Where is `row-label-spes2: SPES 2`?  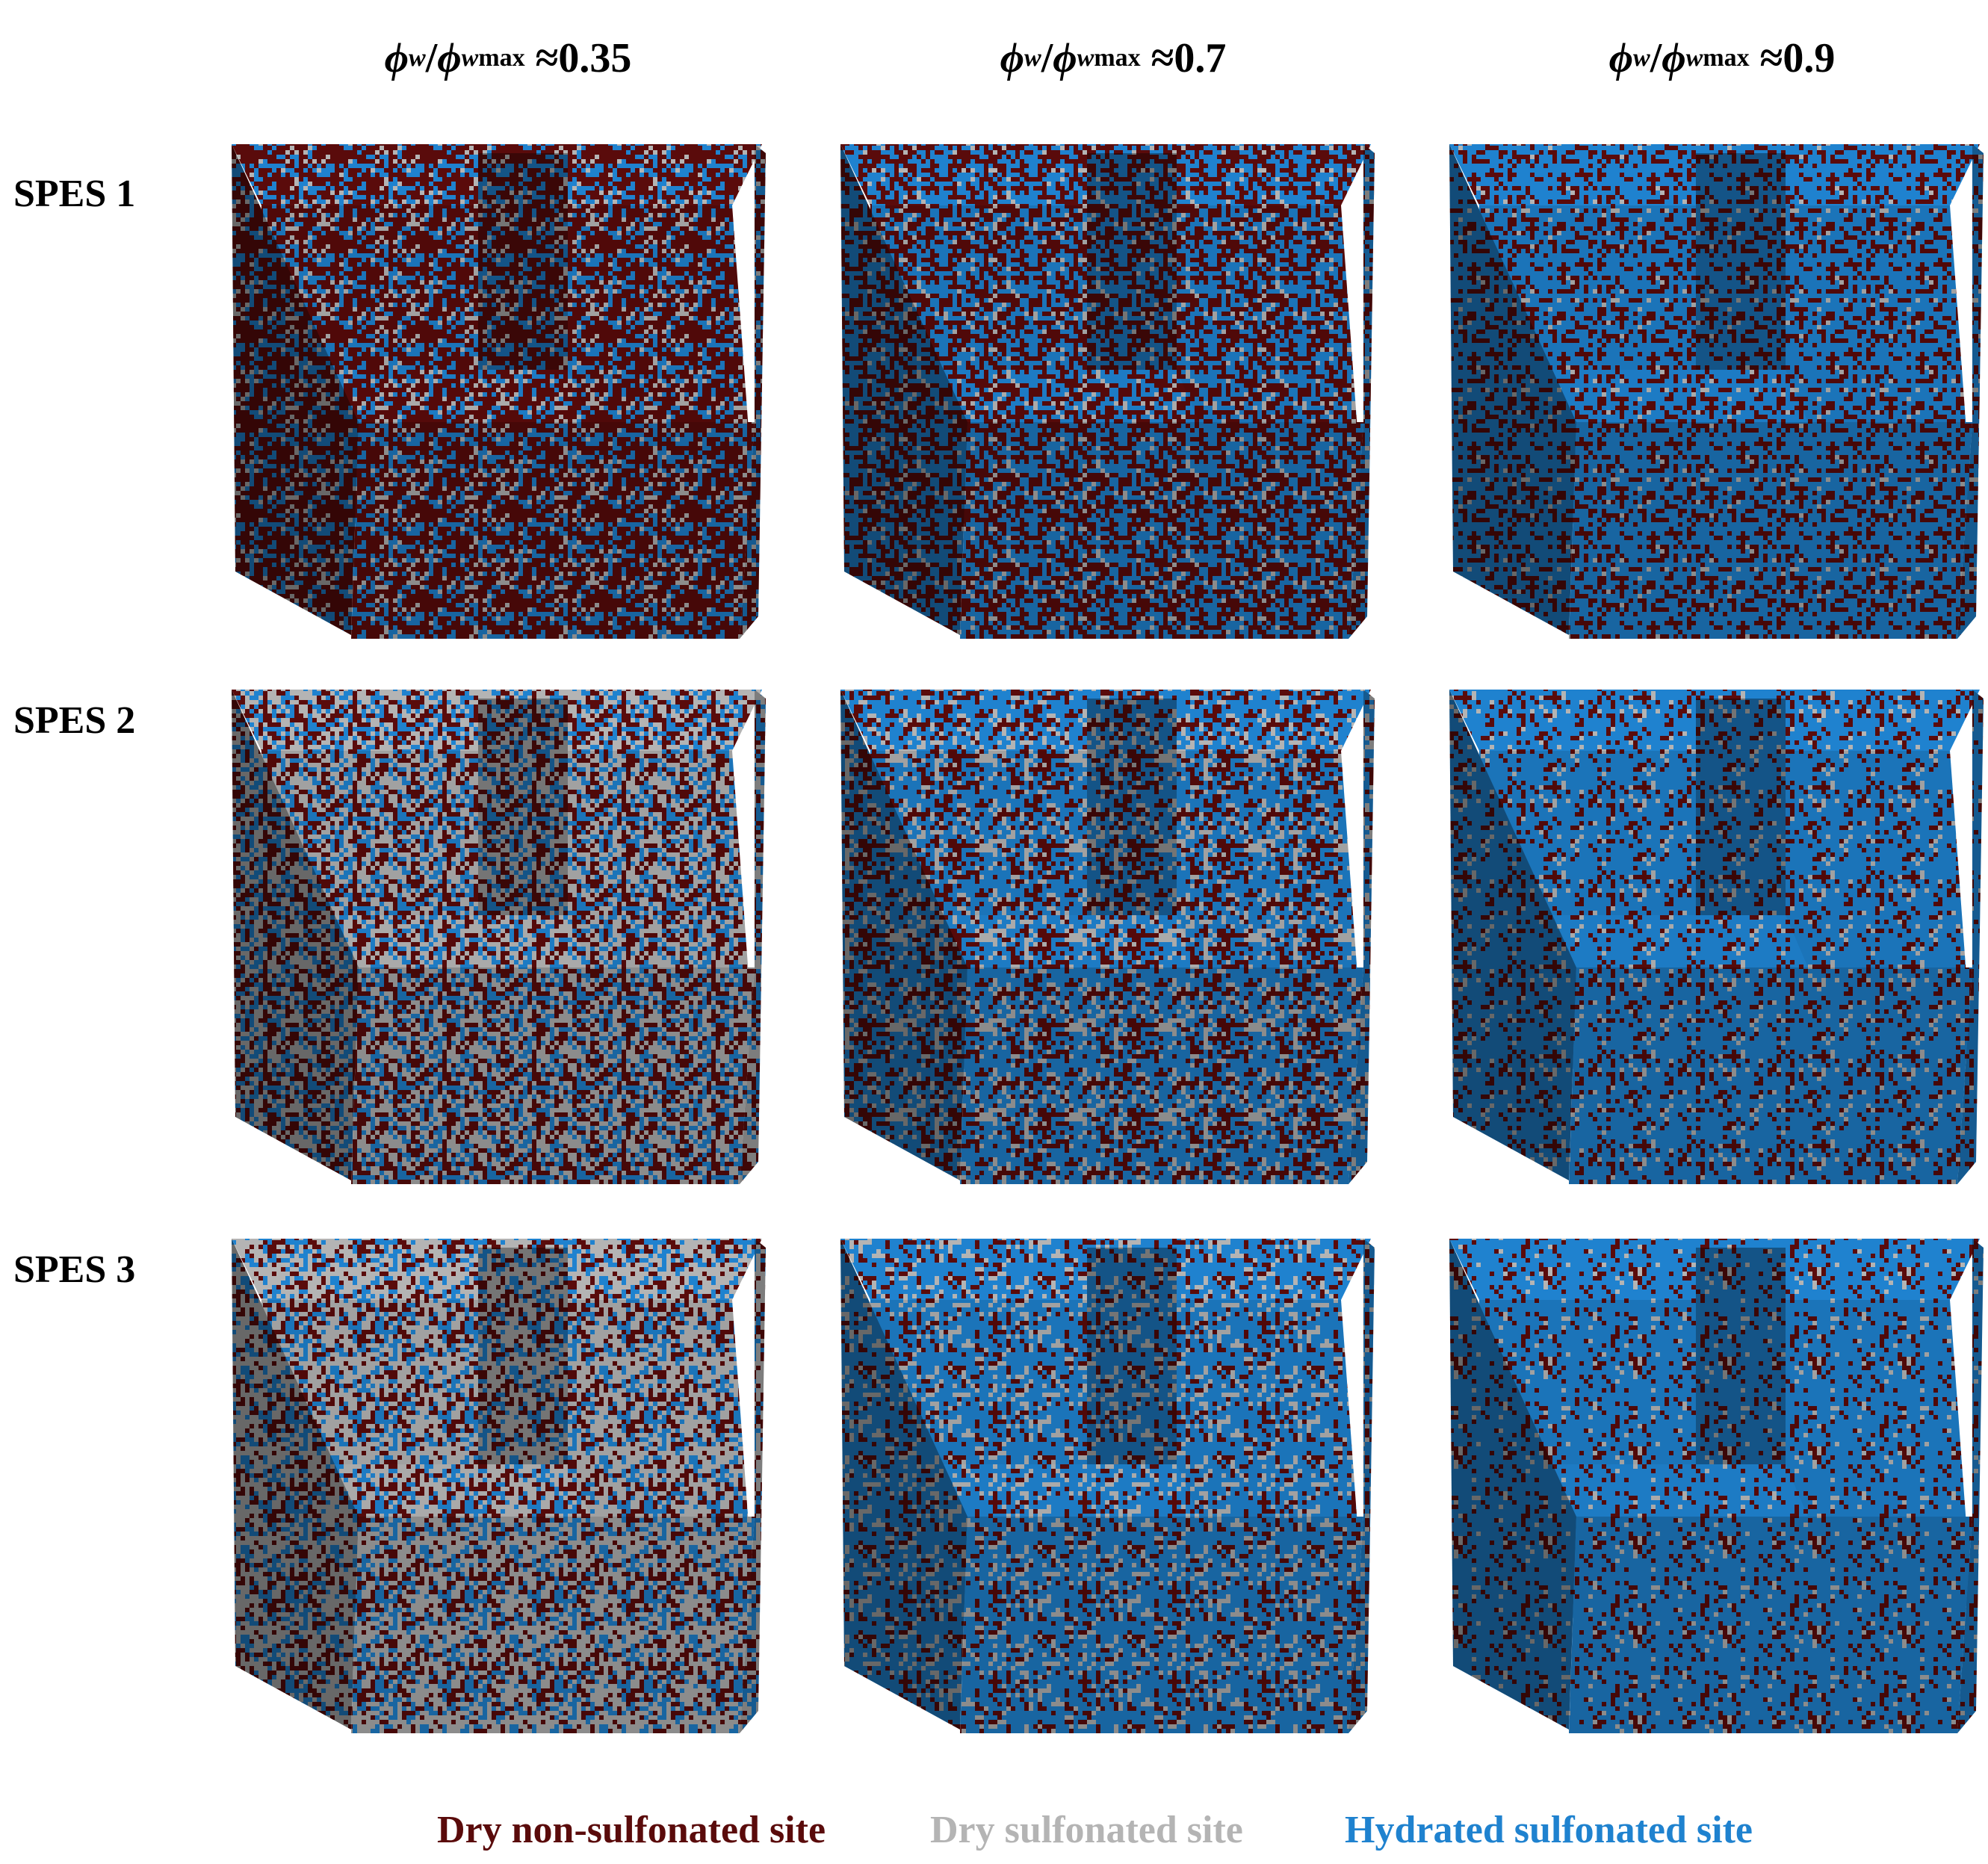 row-label-spes2: SPES 2 is located at coordinates (74, 720).